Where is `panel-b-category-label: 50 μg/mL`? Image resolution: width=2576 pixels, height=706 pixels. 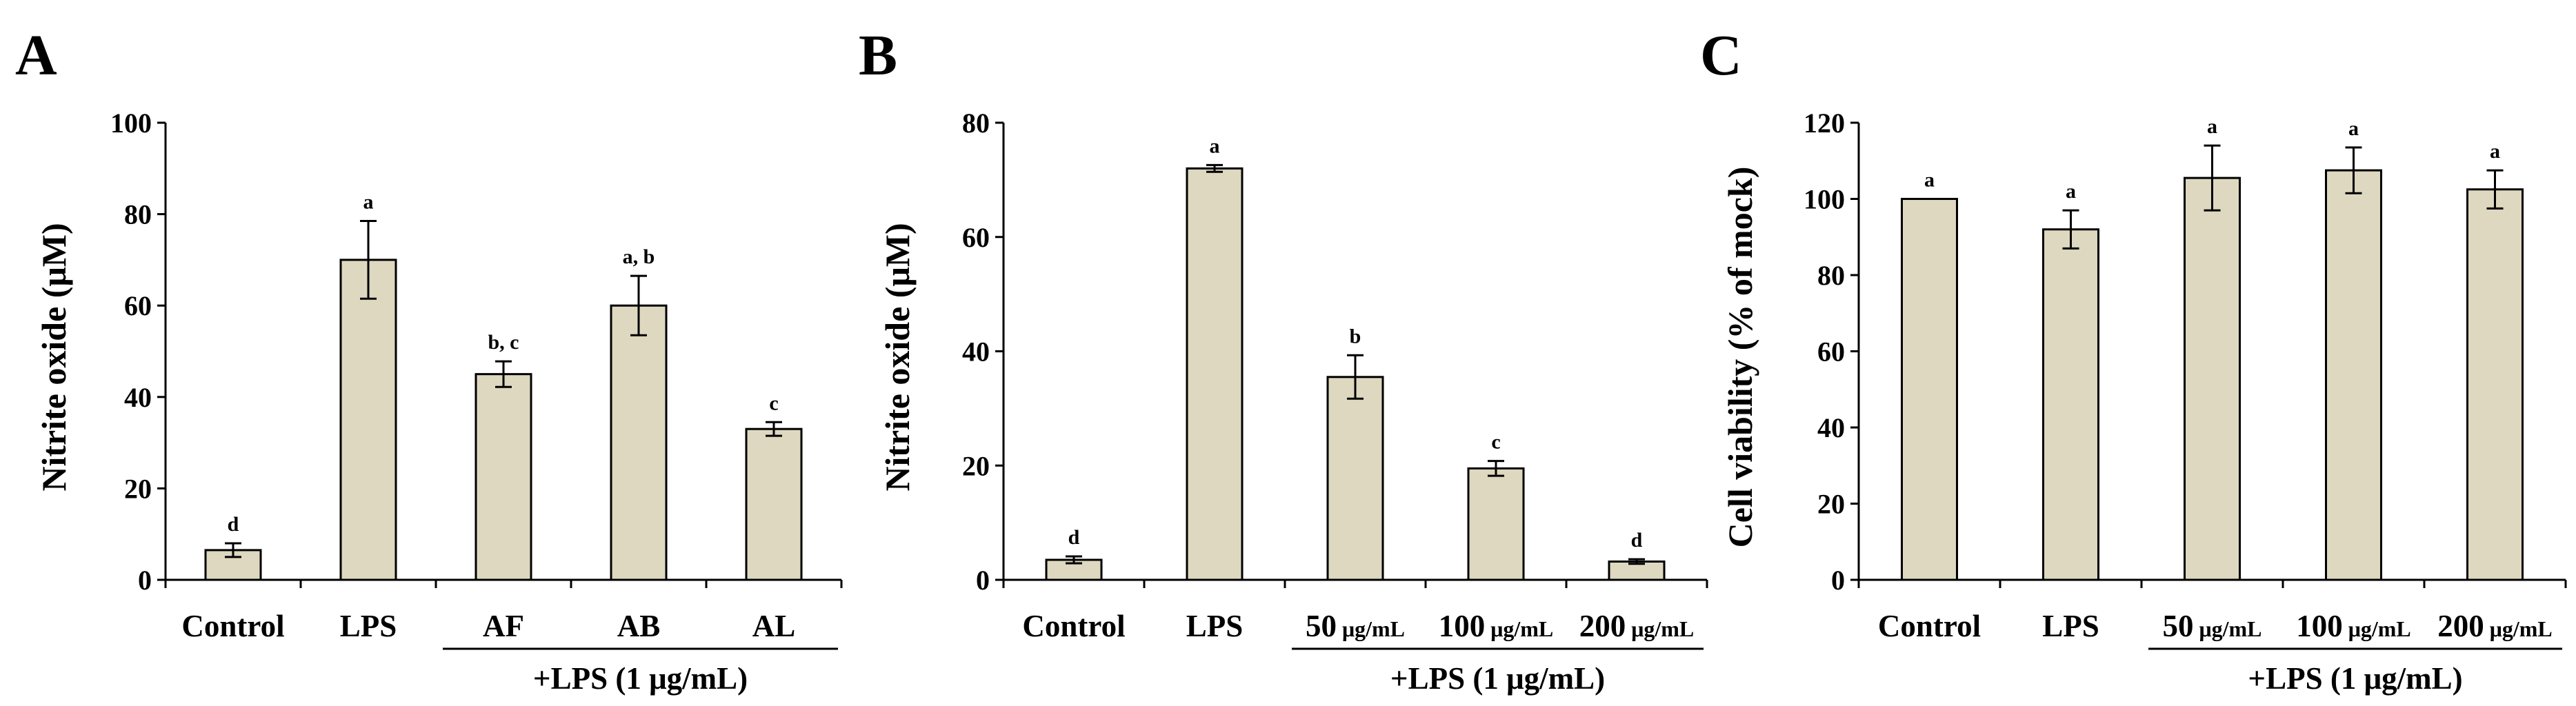
panel-b-category-label: 50 μg/mL is located at coordinates (1355, 626).